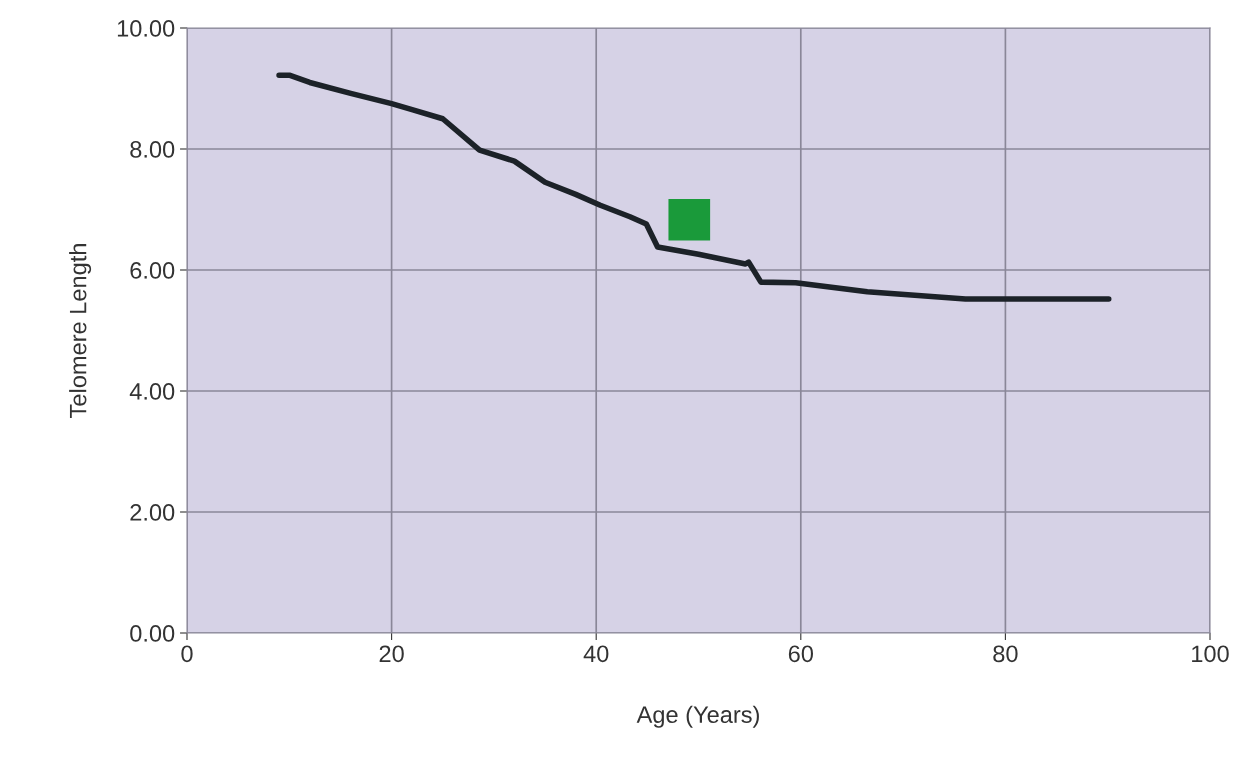 The height and width of the screenshot is (761, 1241). Describe the element at coordinates (152, 149) in the screenshot. I see `y-tick-label: 8.00` at that location.